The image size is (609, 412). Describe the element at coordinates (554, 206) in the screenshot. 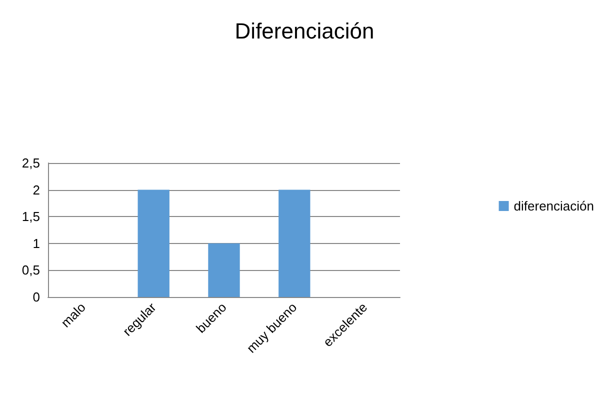

I see `legend-label: diferenciación` at that location.